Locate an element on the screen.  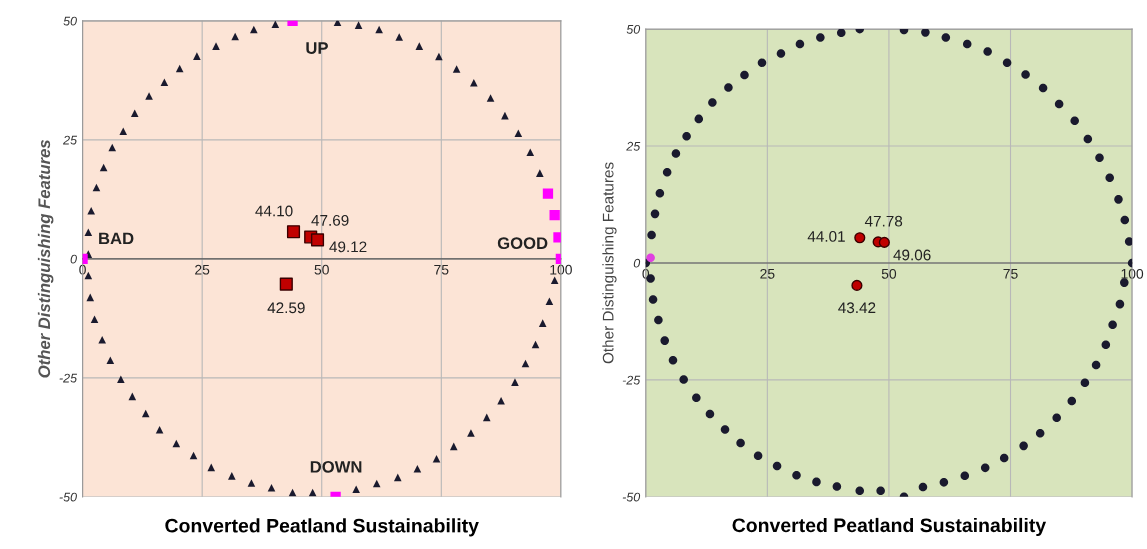
y-tick-label: 0 is located at coordinates (73, 259).